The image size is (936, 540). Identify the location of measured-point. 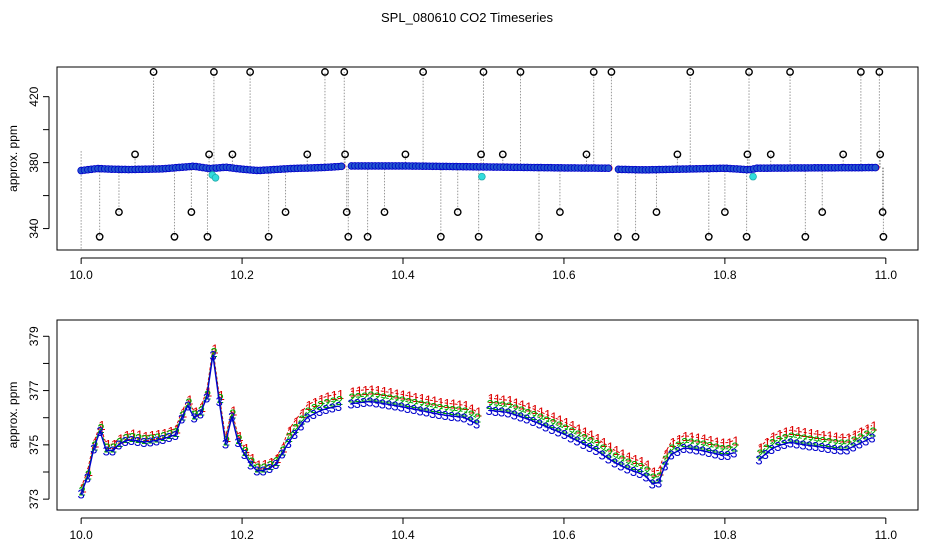
(875, 167).